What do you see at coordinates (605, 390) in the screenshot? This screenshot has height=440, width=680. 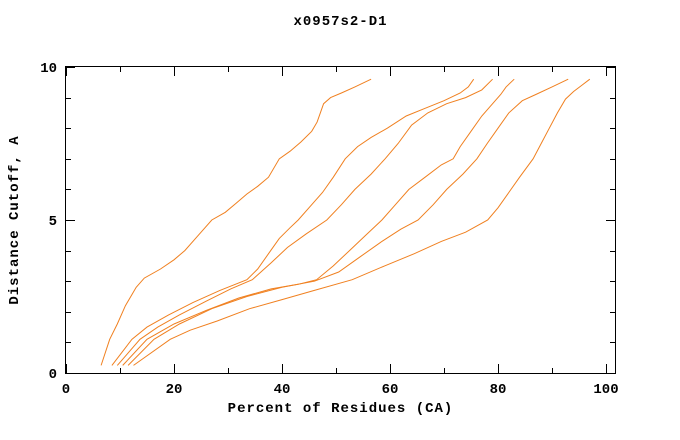 I see `x-tick-label: 100` at bounding box center [605, 390].